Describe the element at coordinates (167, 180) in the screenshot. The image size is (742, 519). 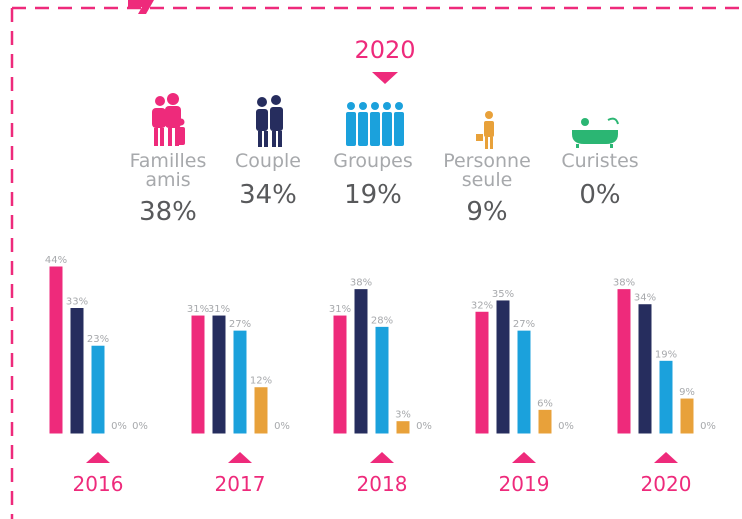
I see `item-label: amis` at that location.